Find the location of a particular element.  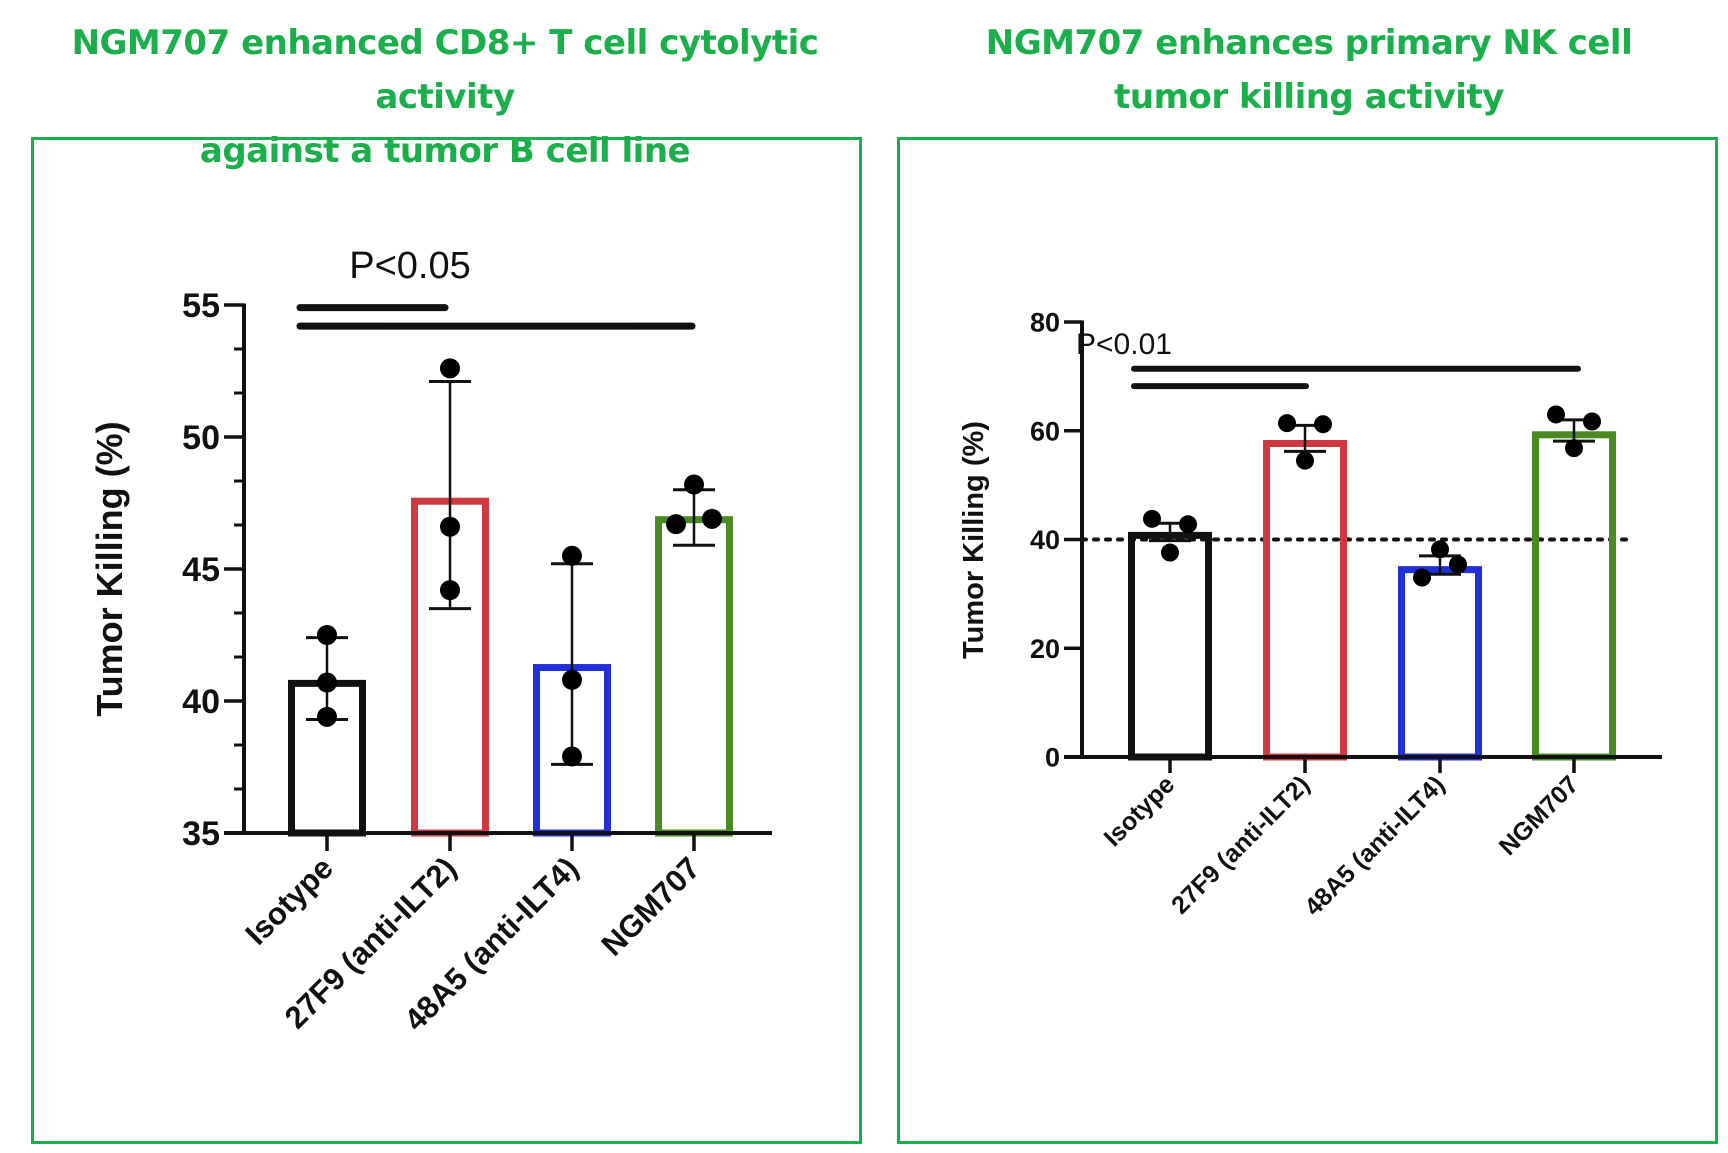

y-tick-label-3: 60 is located at coordinates (1045, 431).